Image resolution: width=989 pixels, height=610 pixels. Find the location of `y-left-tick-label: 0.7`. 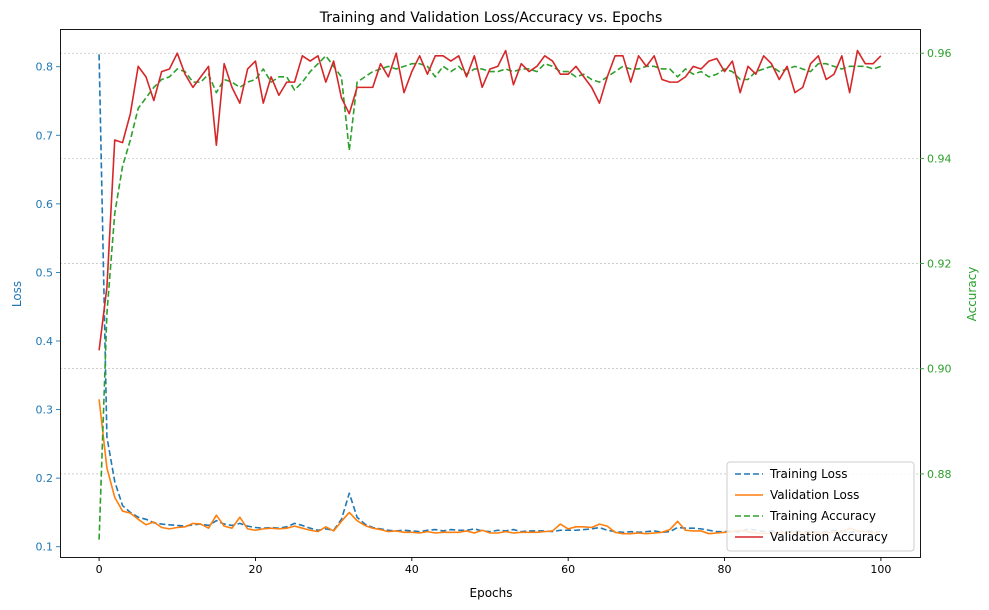

y-left-tick-label: 0.7 is located at coordinates (45, 135).